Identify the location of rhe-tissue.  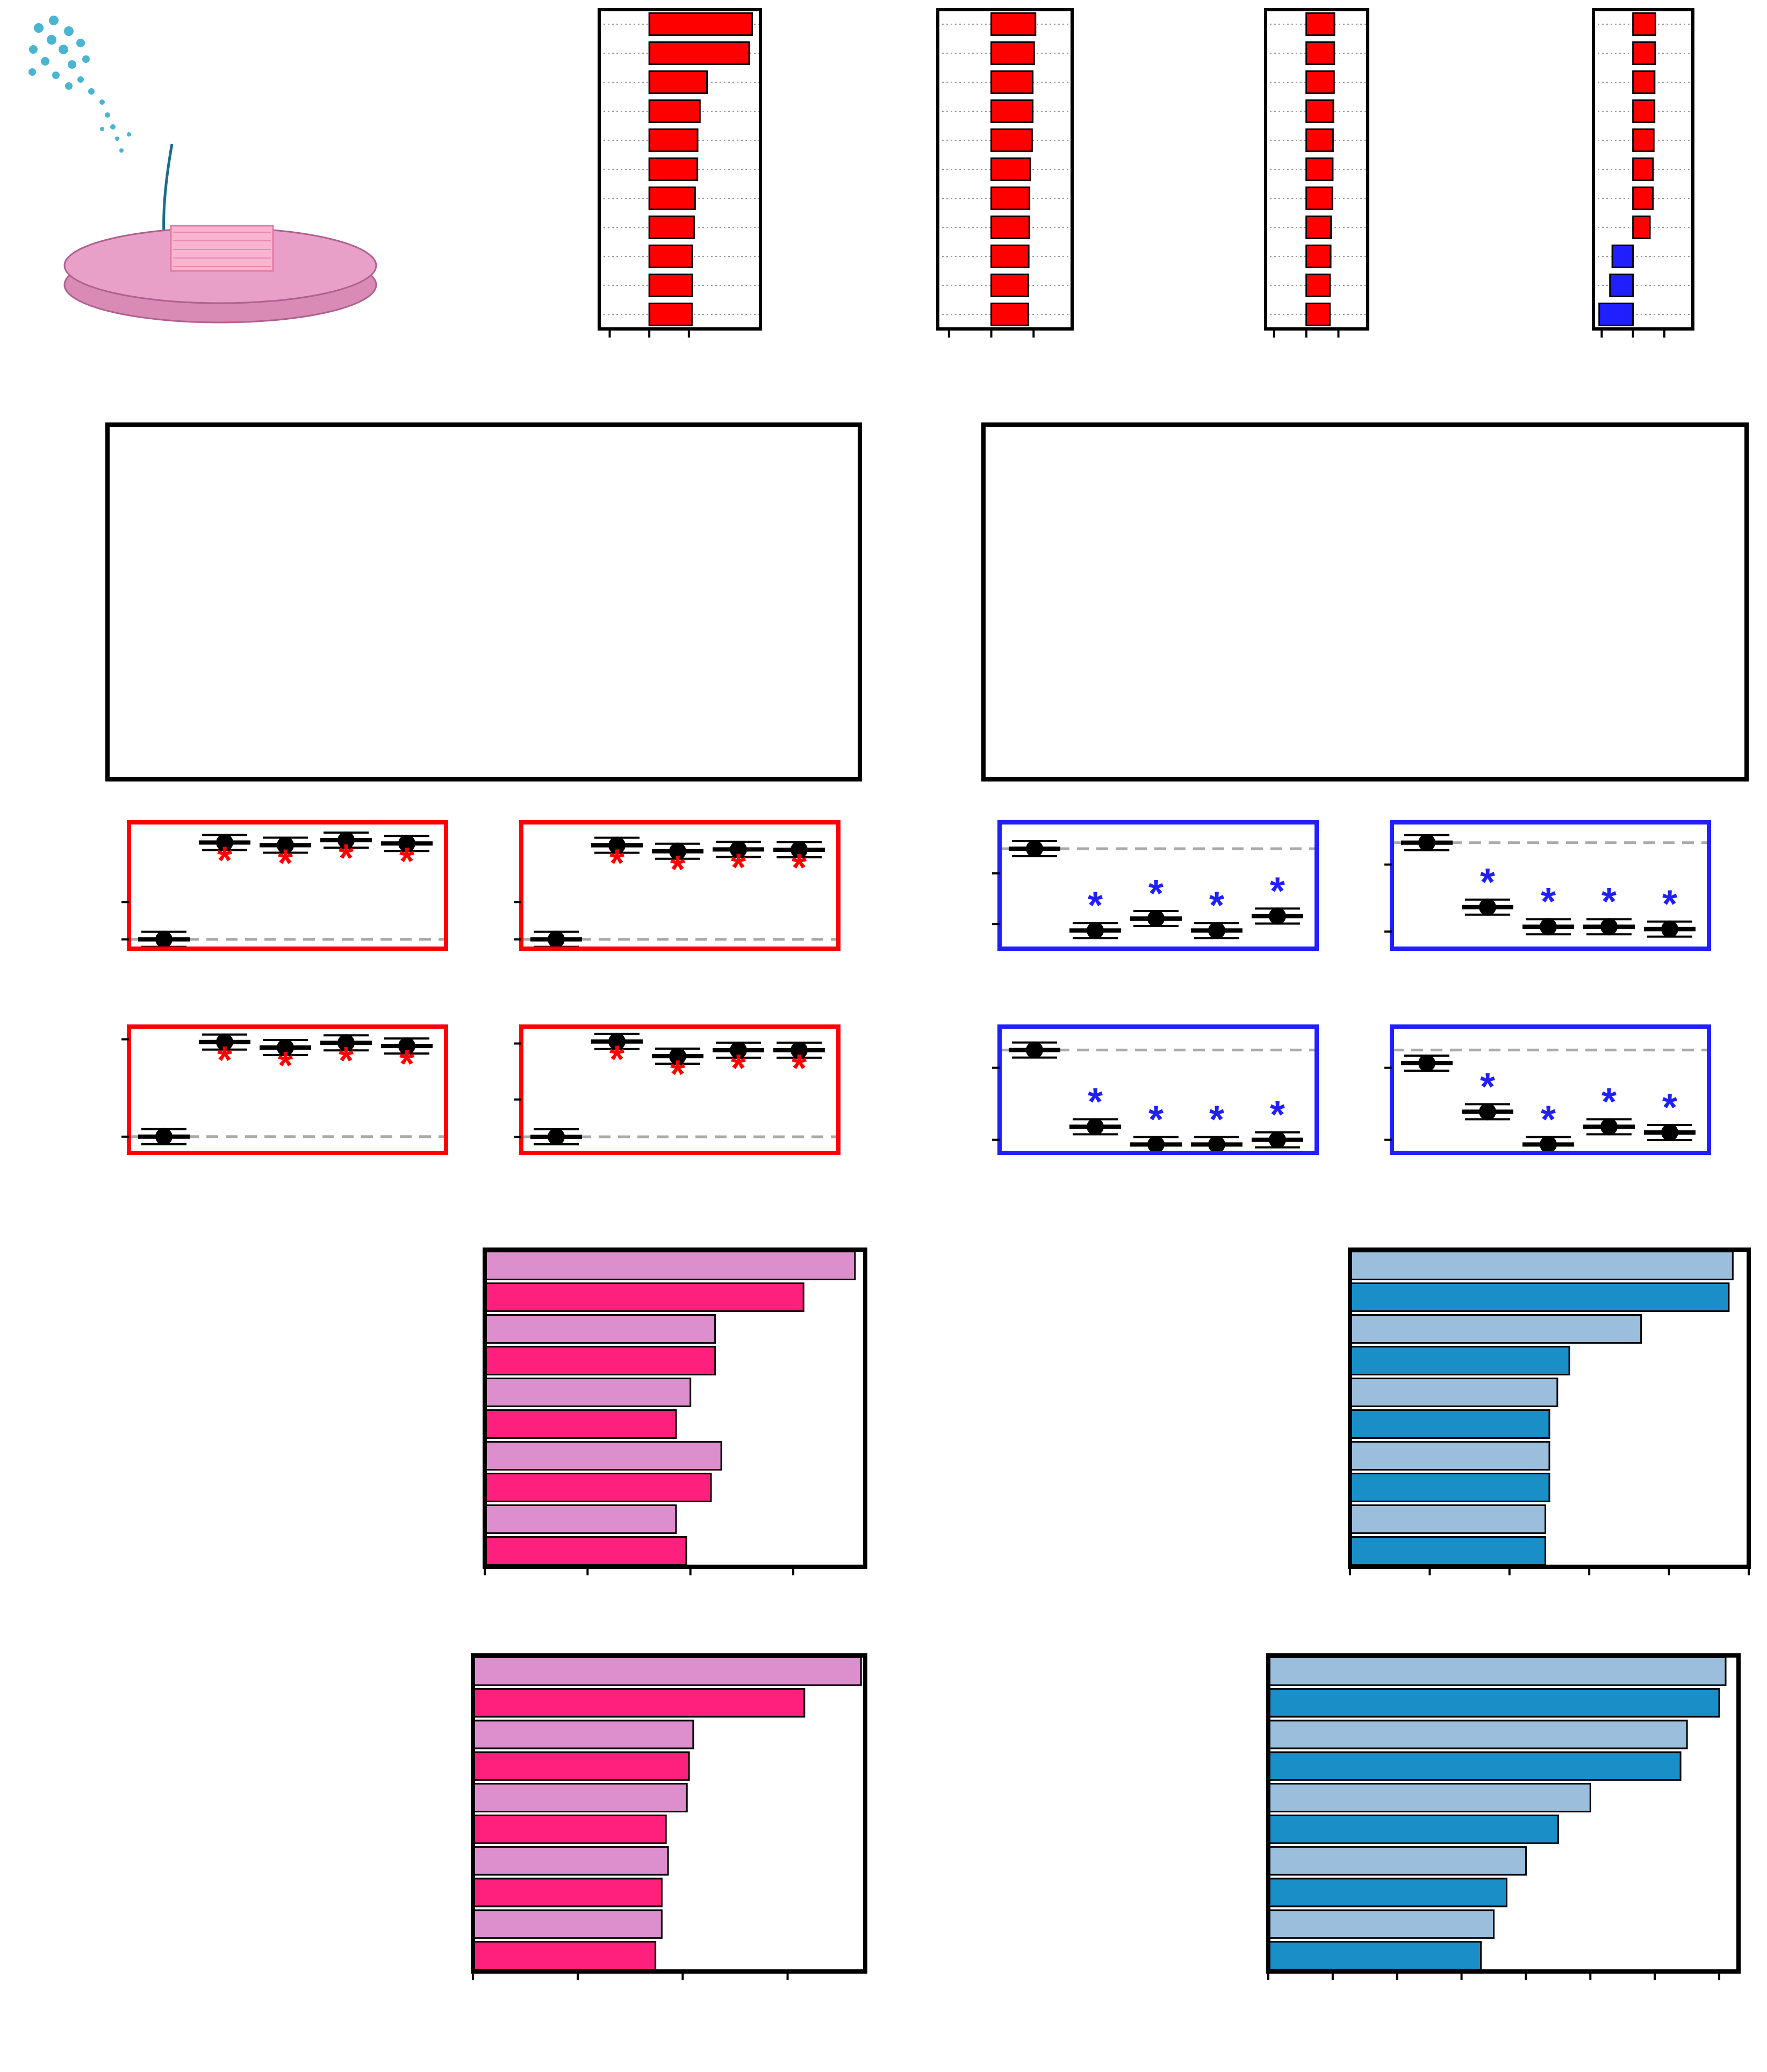
(222, 248).